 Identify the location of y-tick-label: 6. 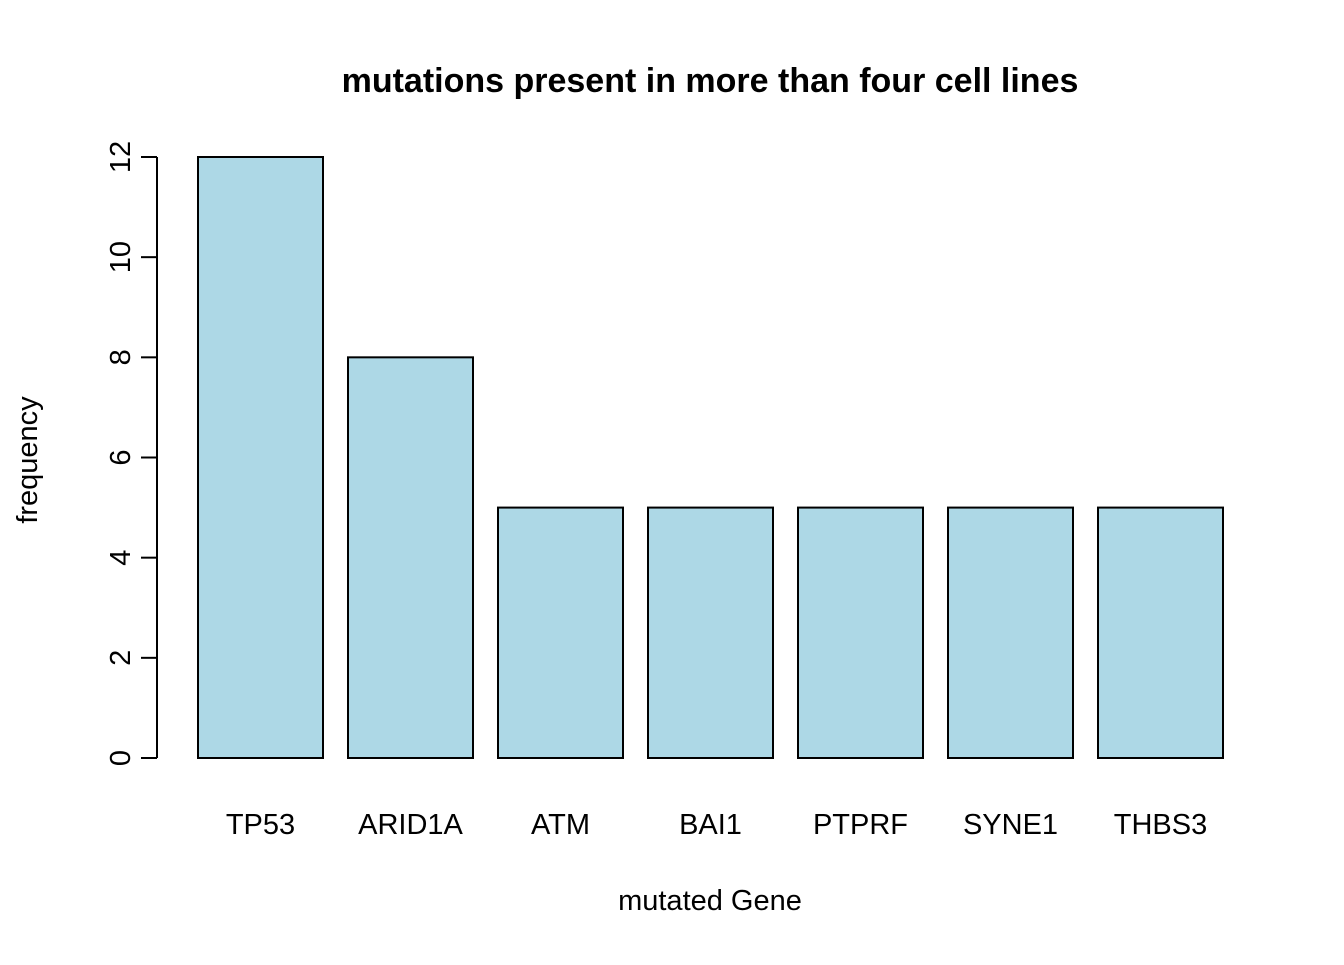
(121, 457).